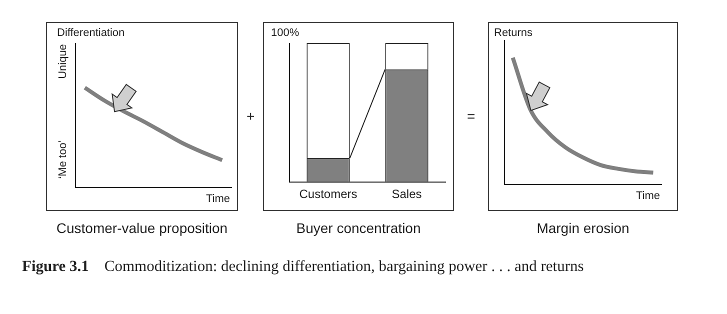 This screenshot has width=727, height=314. I want to click on y-axis-title: Differentiation, so click(91, 33).